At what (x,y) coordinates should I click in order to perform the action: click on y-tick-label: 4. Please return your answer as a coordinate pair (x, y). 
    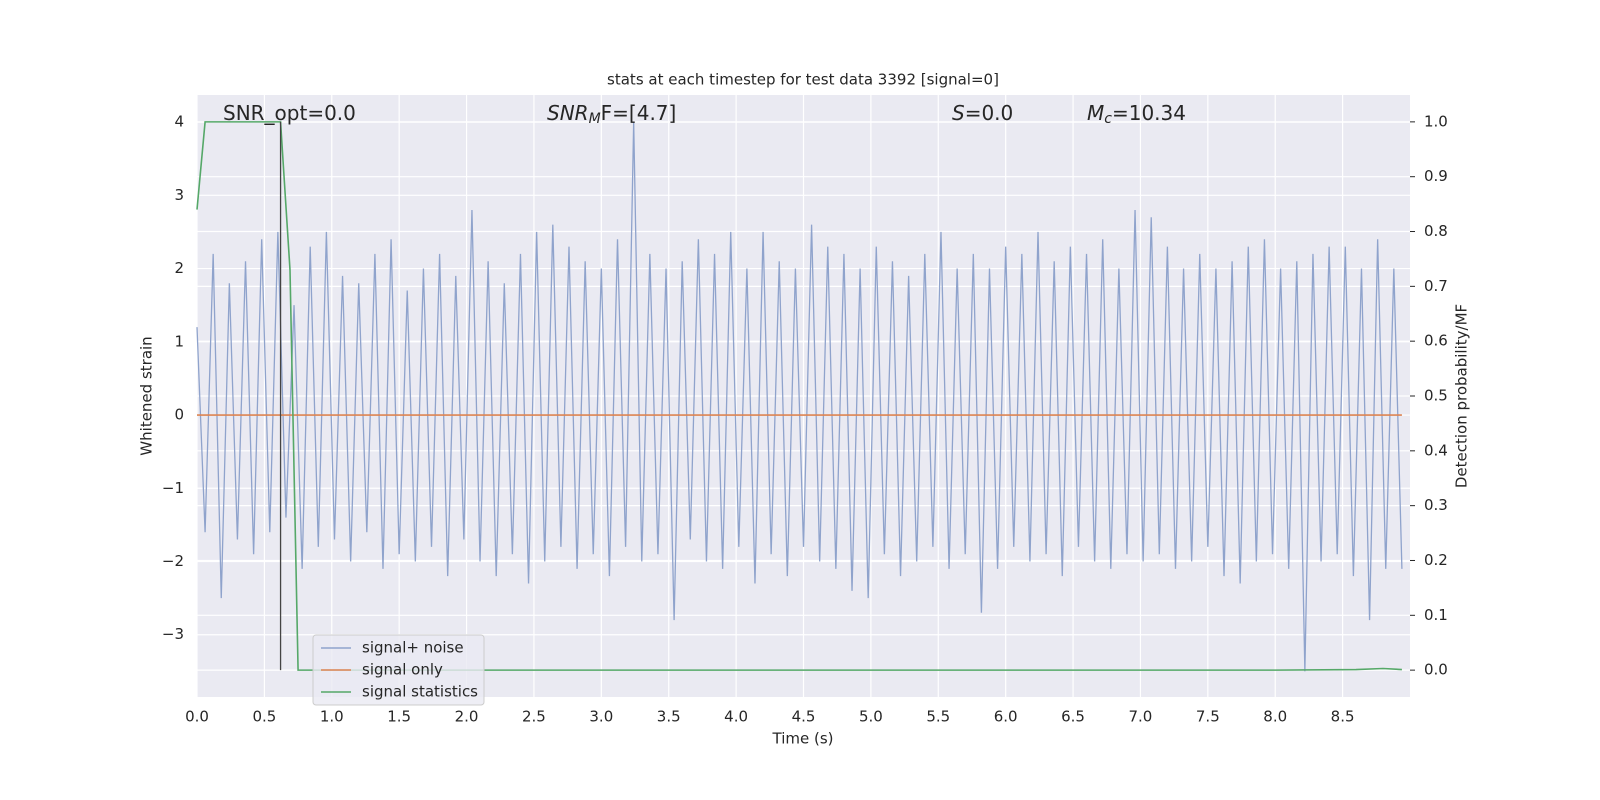
    Looking at the image, I should click on (179, 122).